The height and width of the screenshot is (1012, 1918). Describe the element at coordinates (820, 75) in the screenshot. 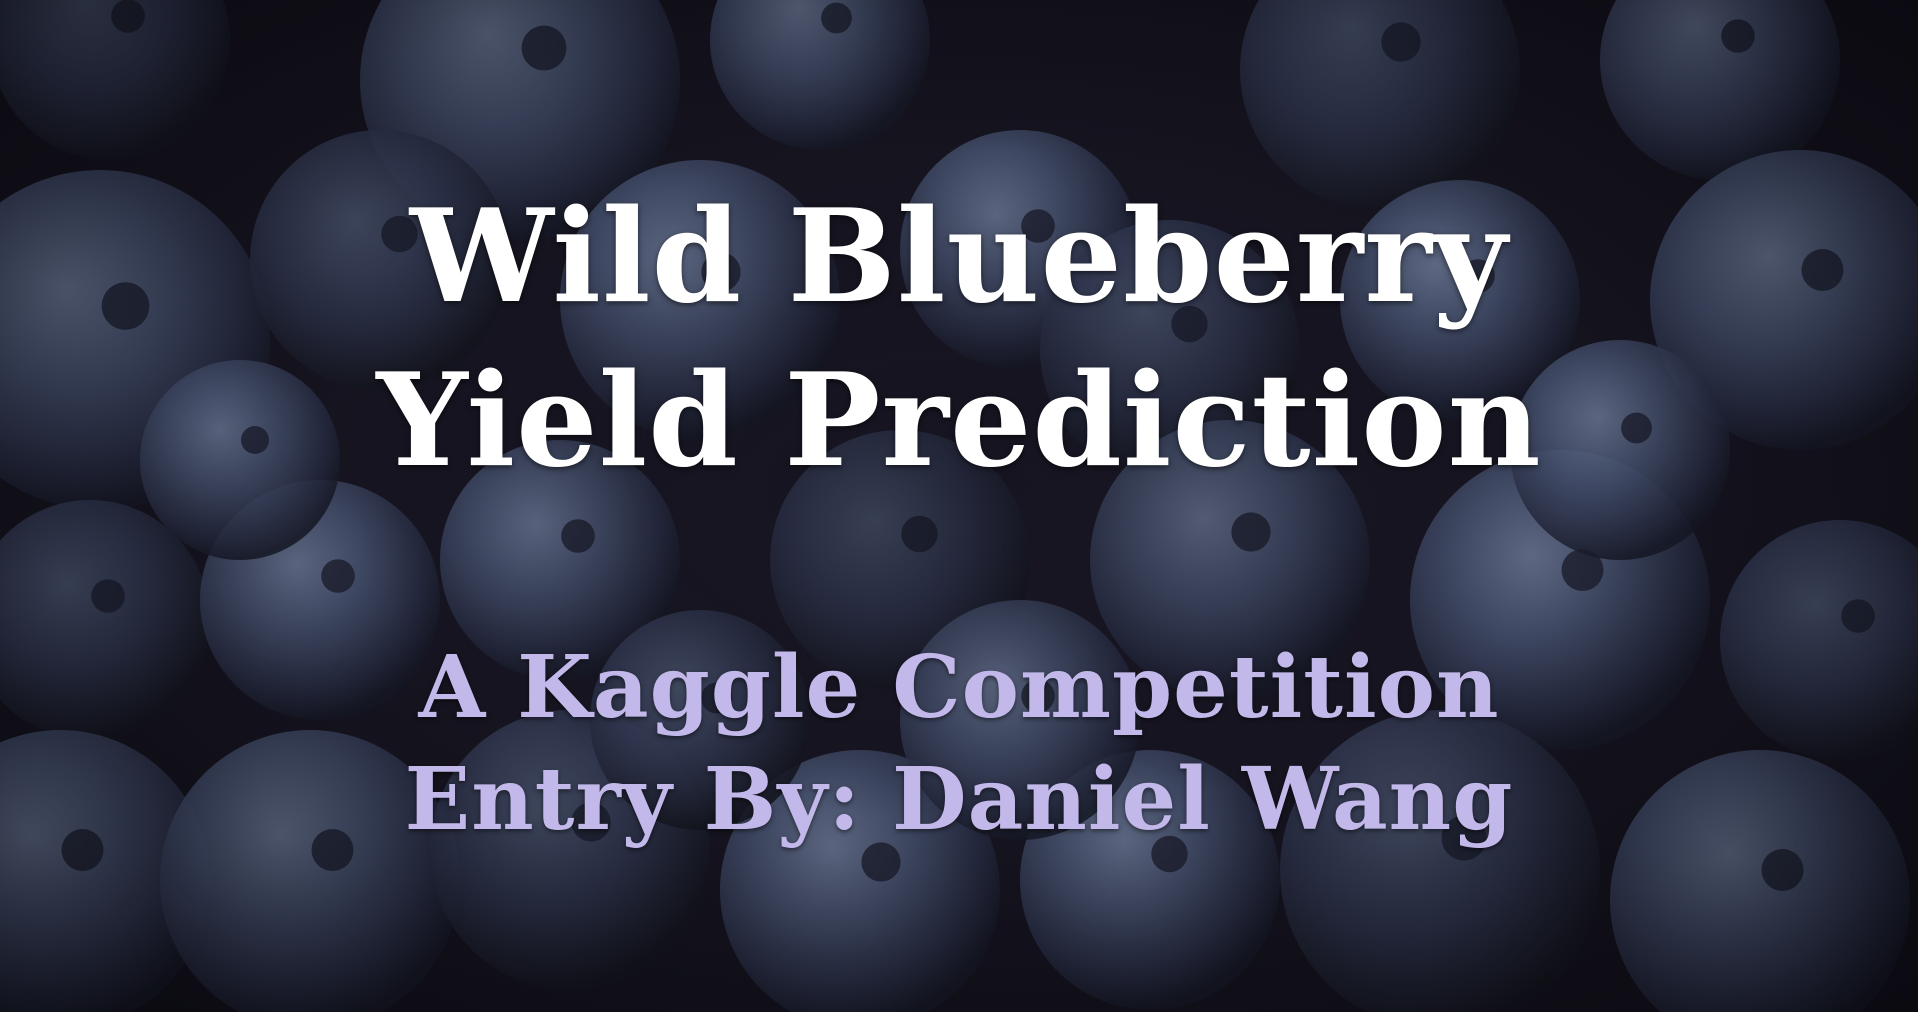

I see `blueberry-shape` at that location.